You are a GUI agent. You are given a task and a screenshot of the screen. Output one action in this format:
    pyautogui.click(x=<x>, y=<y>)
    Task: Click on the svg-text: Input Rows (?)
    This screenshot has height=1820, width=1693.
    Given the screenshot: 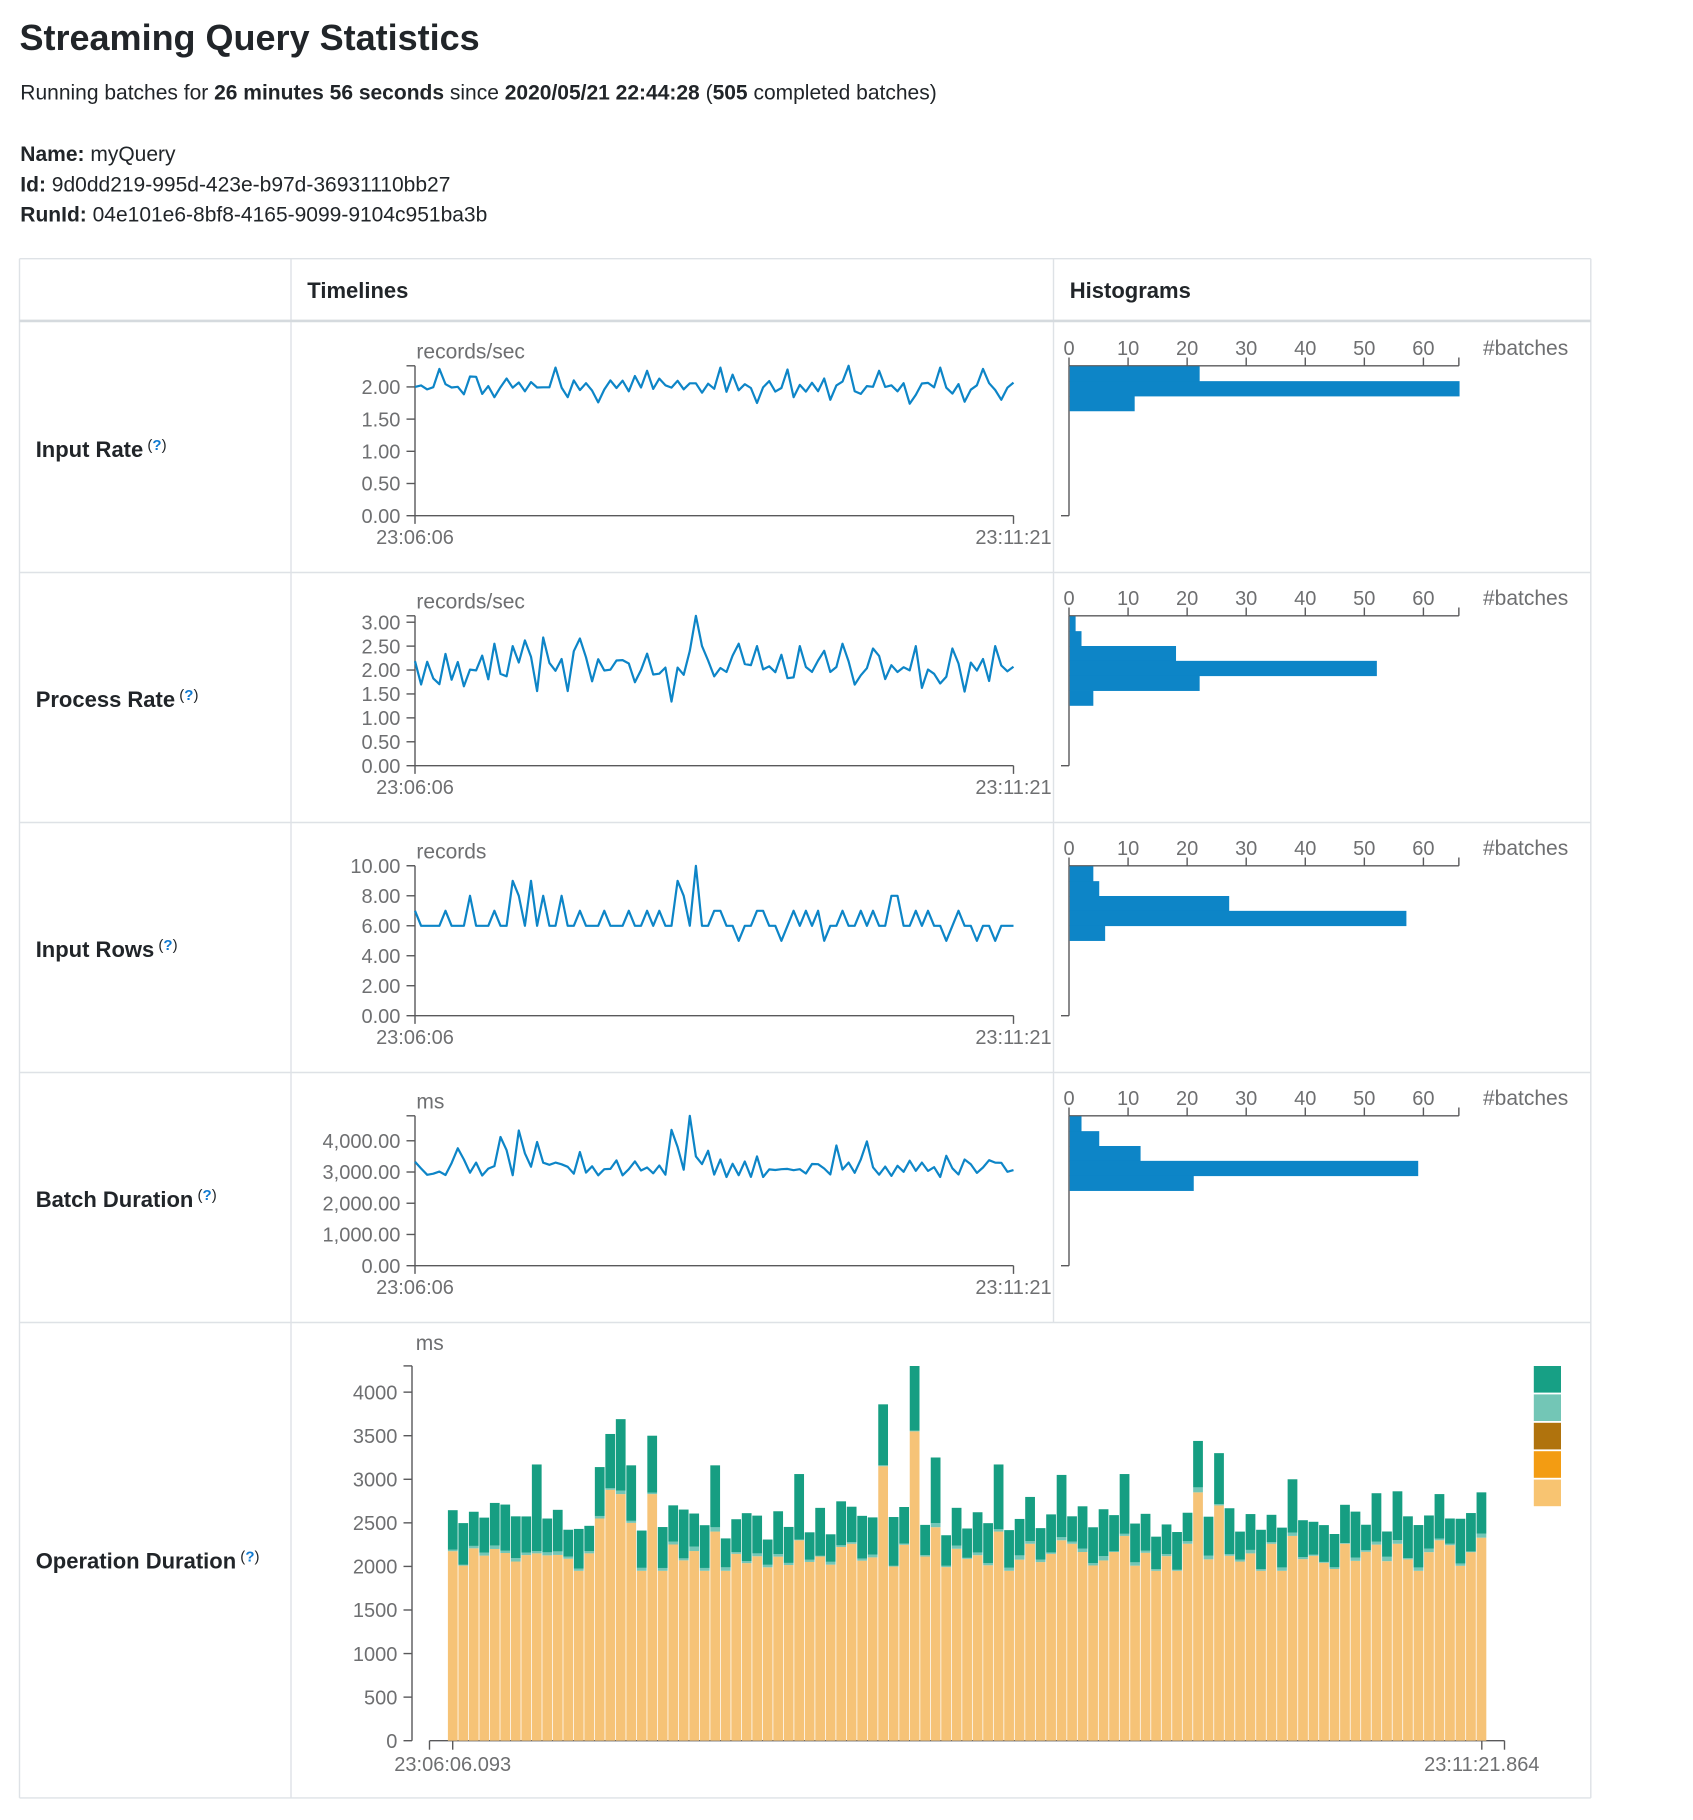 What is the action you would take?
    pyautogui.click(x=107, y=949)
    